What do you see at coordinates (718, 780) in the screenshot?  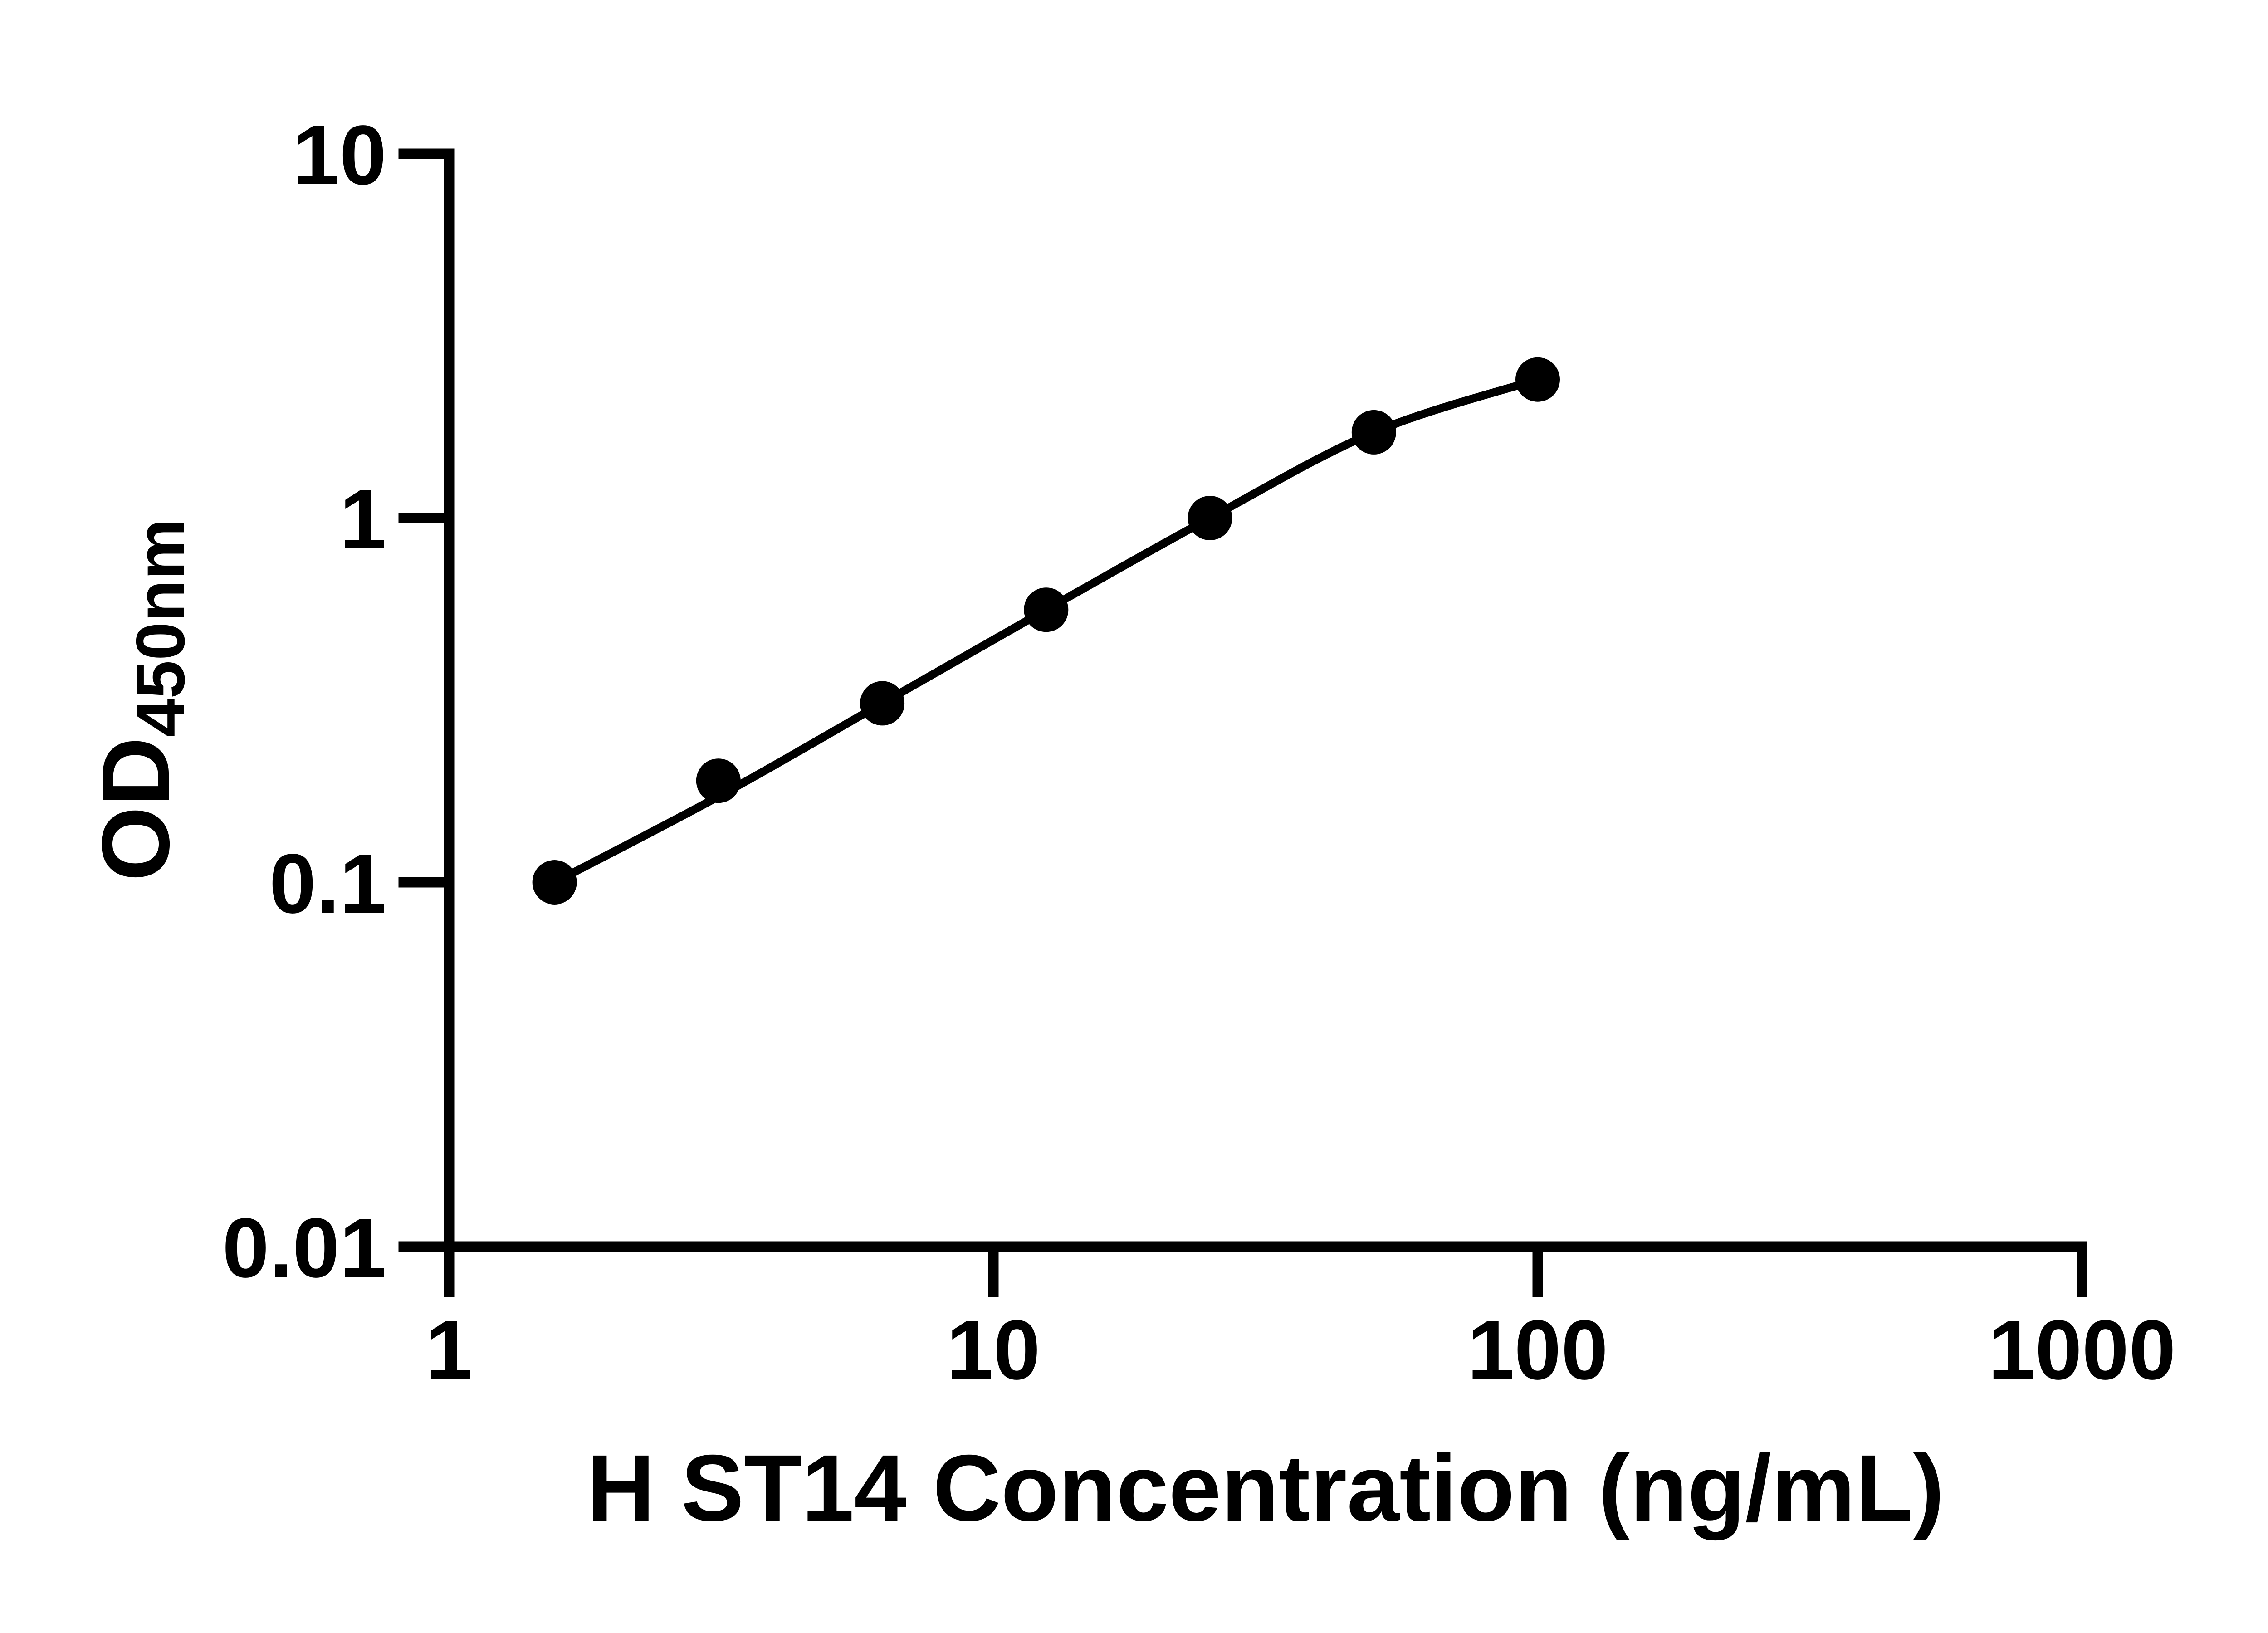 I see `data-point-3.125ng-ml` at bounding box center [718, 780].